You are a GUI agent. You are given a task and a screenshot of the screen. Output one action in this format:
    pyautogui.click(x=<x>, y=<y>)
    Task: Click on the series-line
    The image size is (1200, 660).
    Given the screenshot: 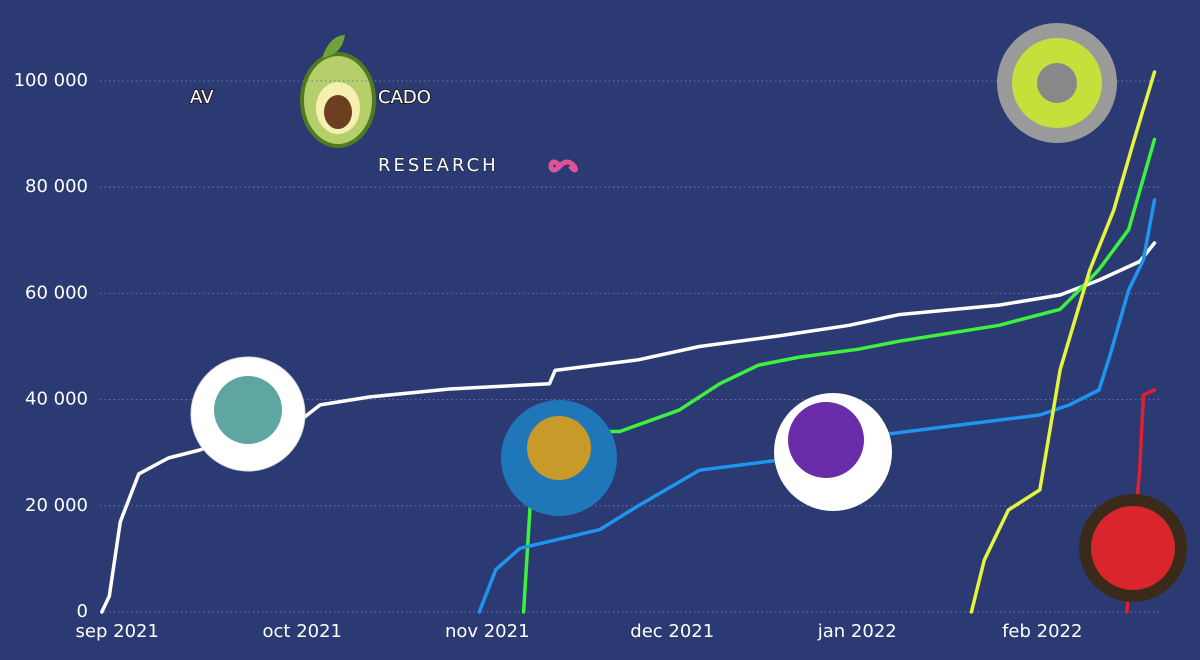 What is the action you would take?
    pyautogui.click(x=1063, y=342)
    